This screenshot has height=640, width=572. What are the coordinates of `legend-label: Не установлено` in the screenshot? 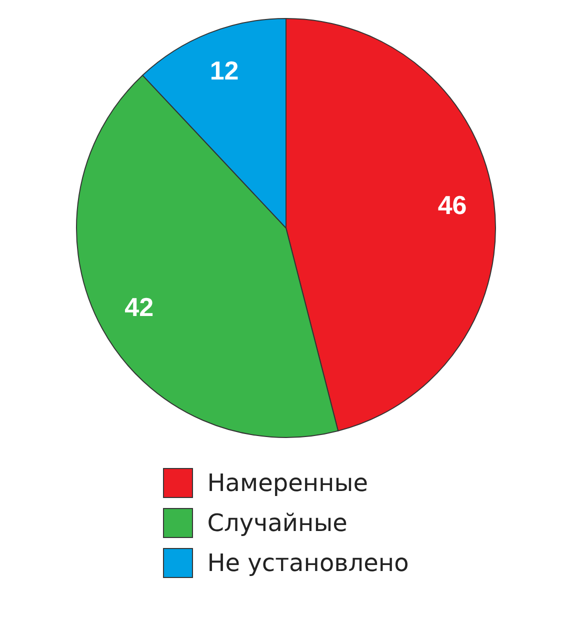 It's located at (308, 563).